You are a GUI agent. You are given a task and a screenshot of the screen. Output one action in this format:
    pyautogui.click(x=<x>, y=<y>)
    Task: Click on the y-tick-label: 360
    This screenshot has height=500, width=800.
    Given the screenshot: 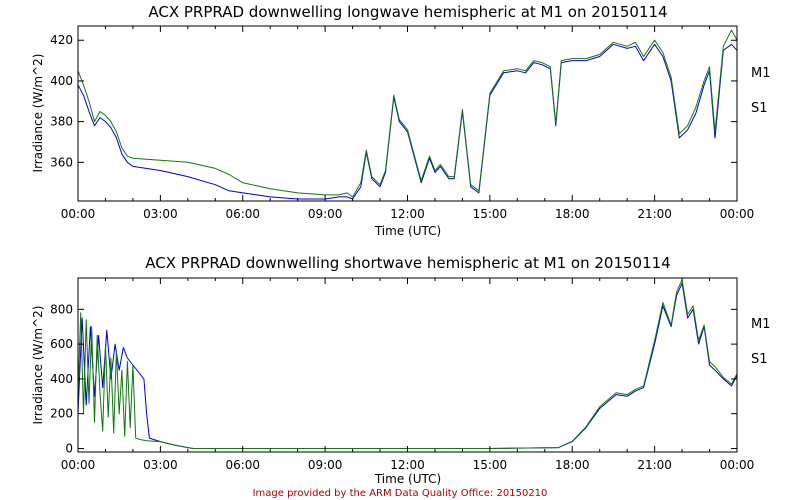 What is the action you would take?
    pyautogui.click(x=61, y=162)
    